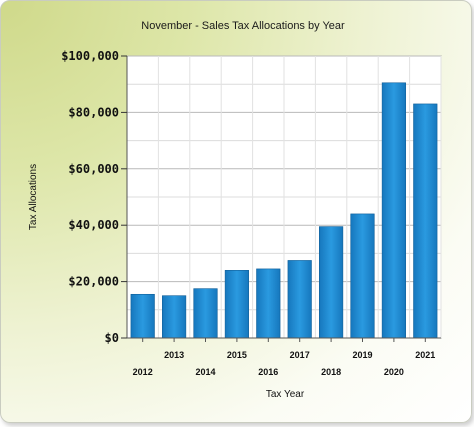  I want to click on bar-2020, so click(393, 210).